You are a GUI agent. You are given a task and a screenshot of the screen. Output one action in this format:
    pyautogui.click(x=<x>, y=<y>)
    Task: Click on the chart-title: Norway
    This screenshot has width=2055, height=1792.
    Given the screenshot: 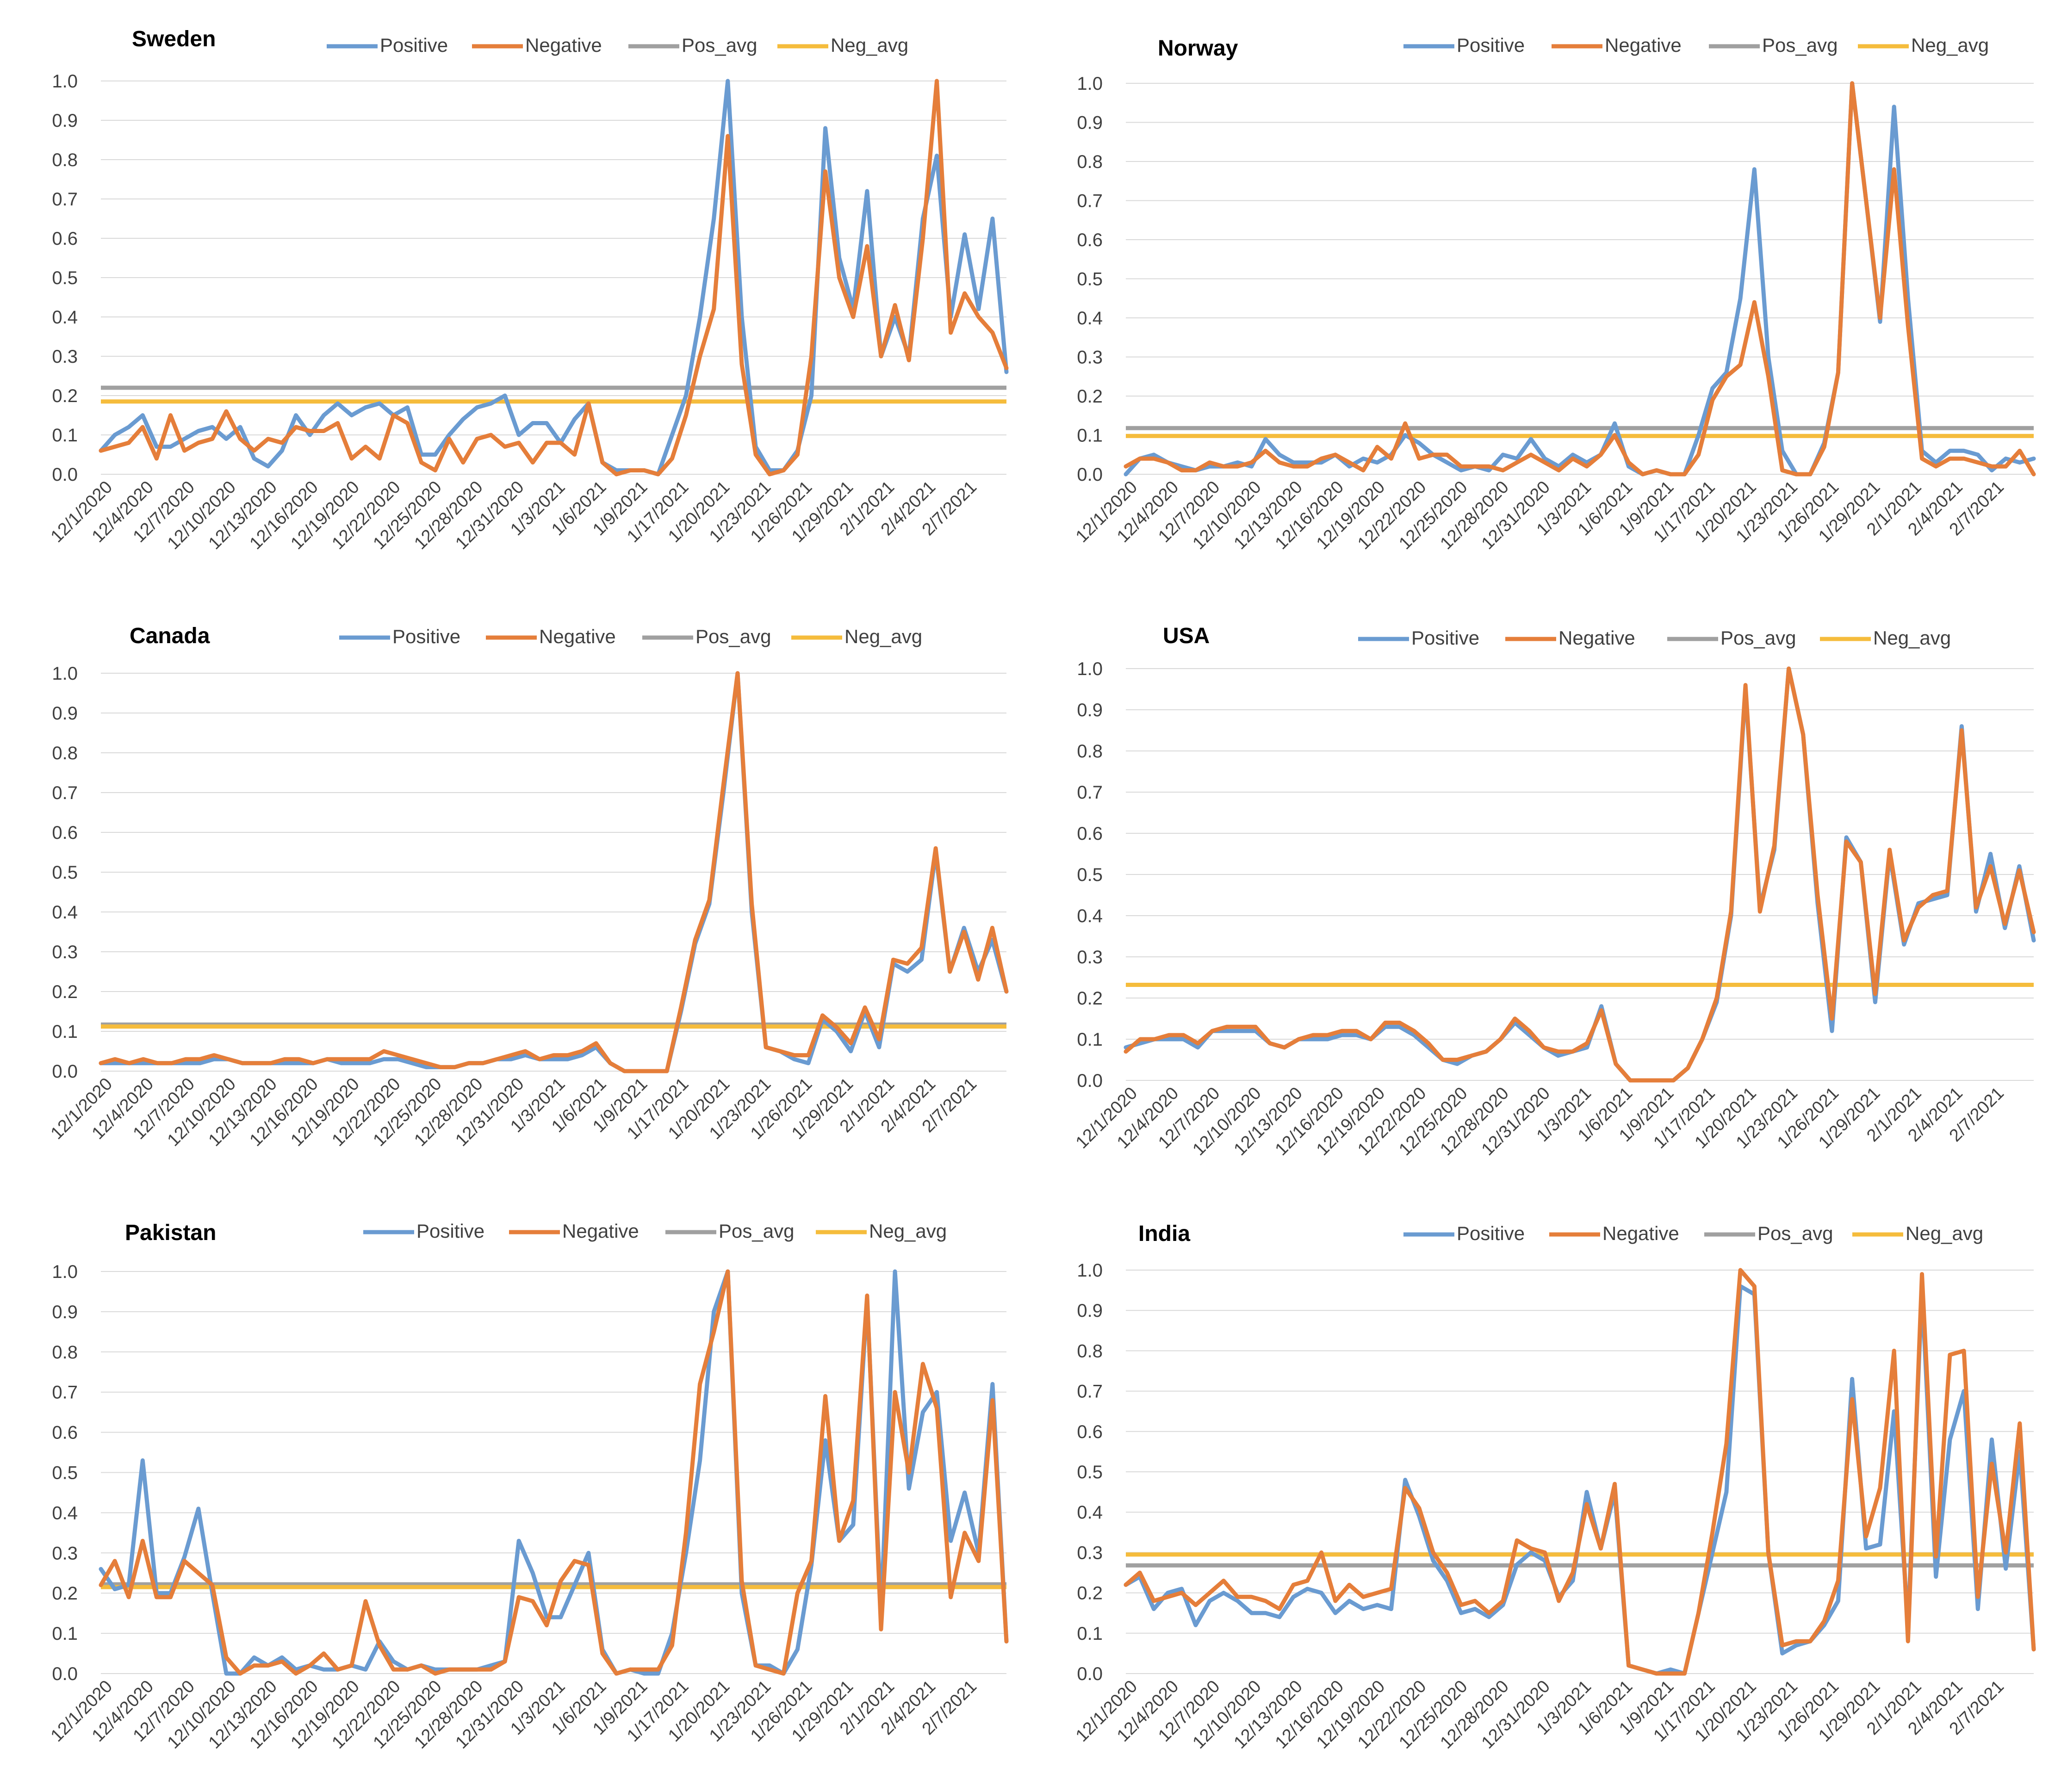 What is the action you would take?
    pyautogui.click(x=1198, y=49)
    